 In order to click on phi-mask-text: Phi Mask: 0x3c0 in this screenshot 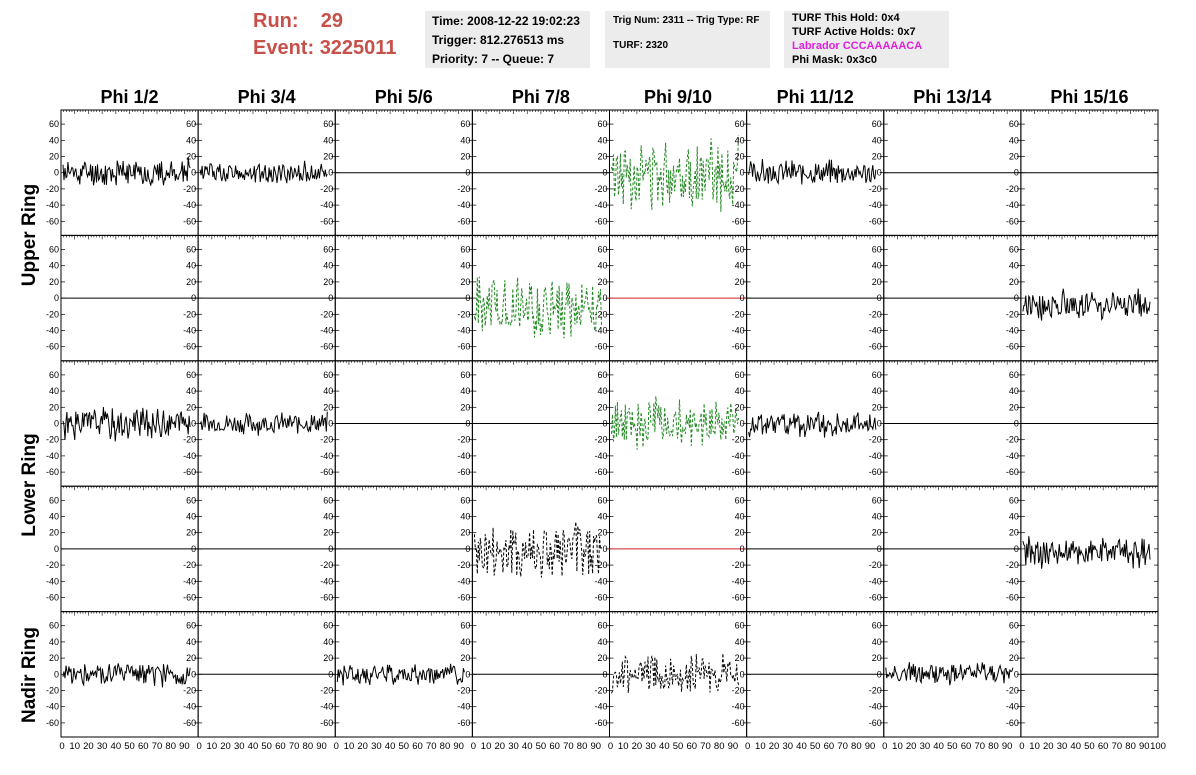, I will do `click(834, 60)`.